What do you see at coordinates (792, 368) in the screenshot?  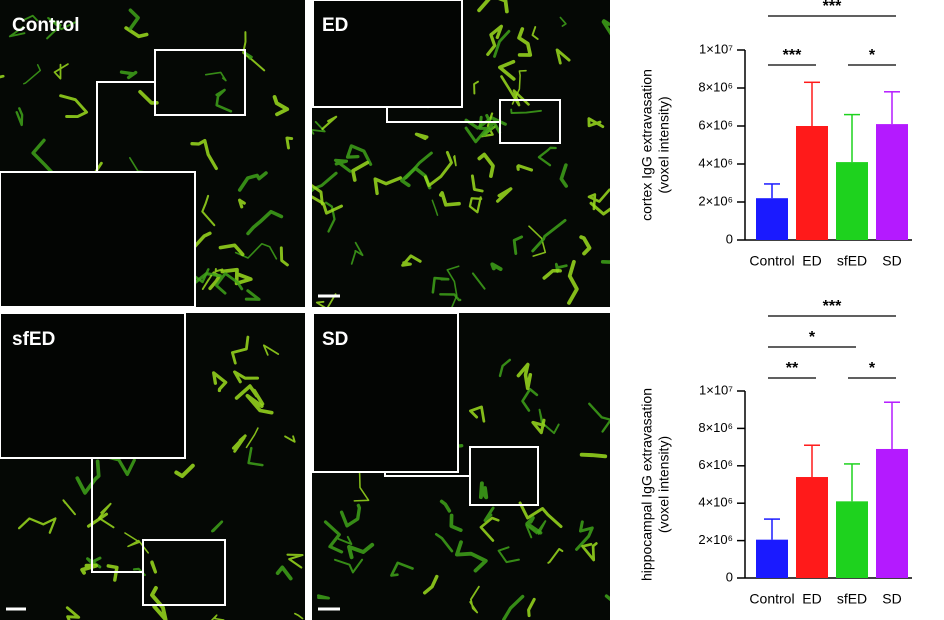 I see `significance-label: **` at bounding box center [792, 368].